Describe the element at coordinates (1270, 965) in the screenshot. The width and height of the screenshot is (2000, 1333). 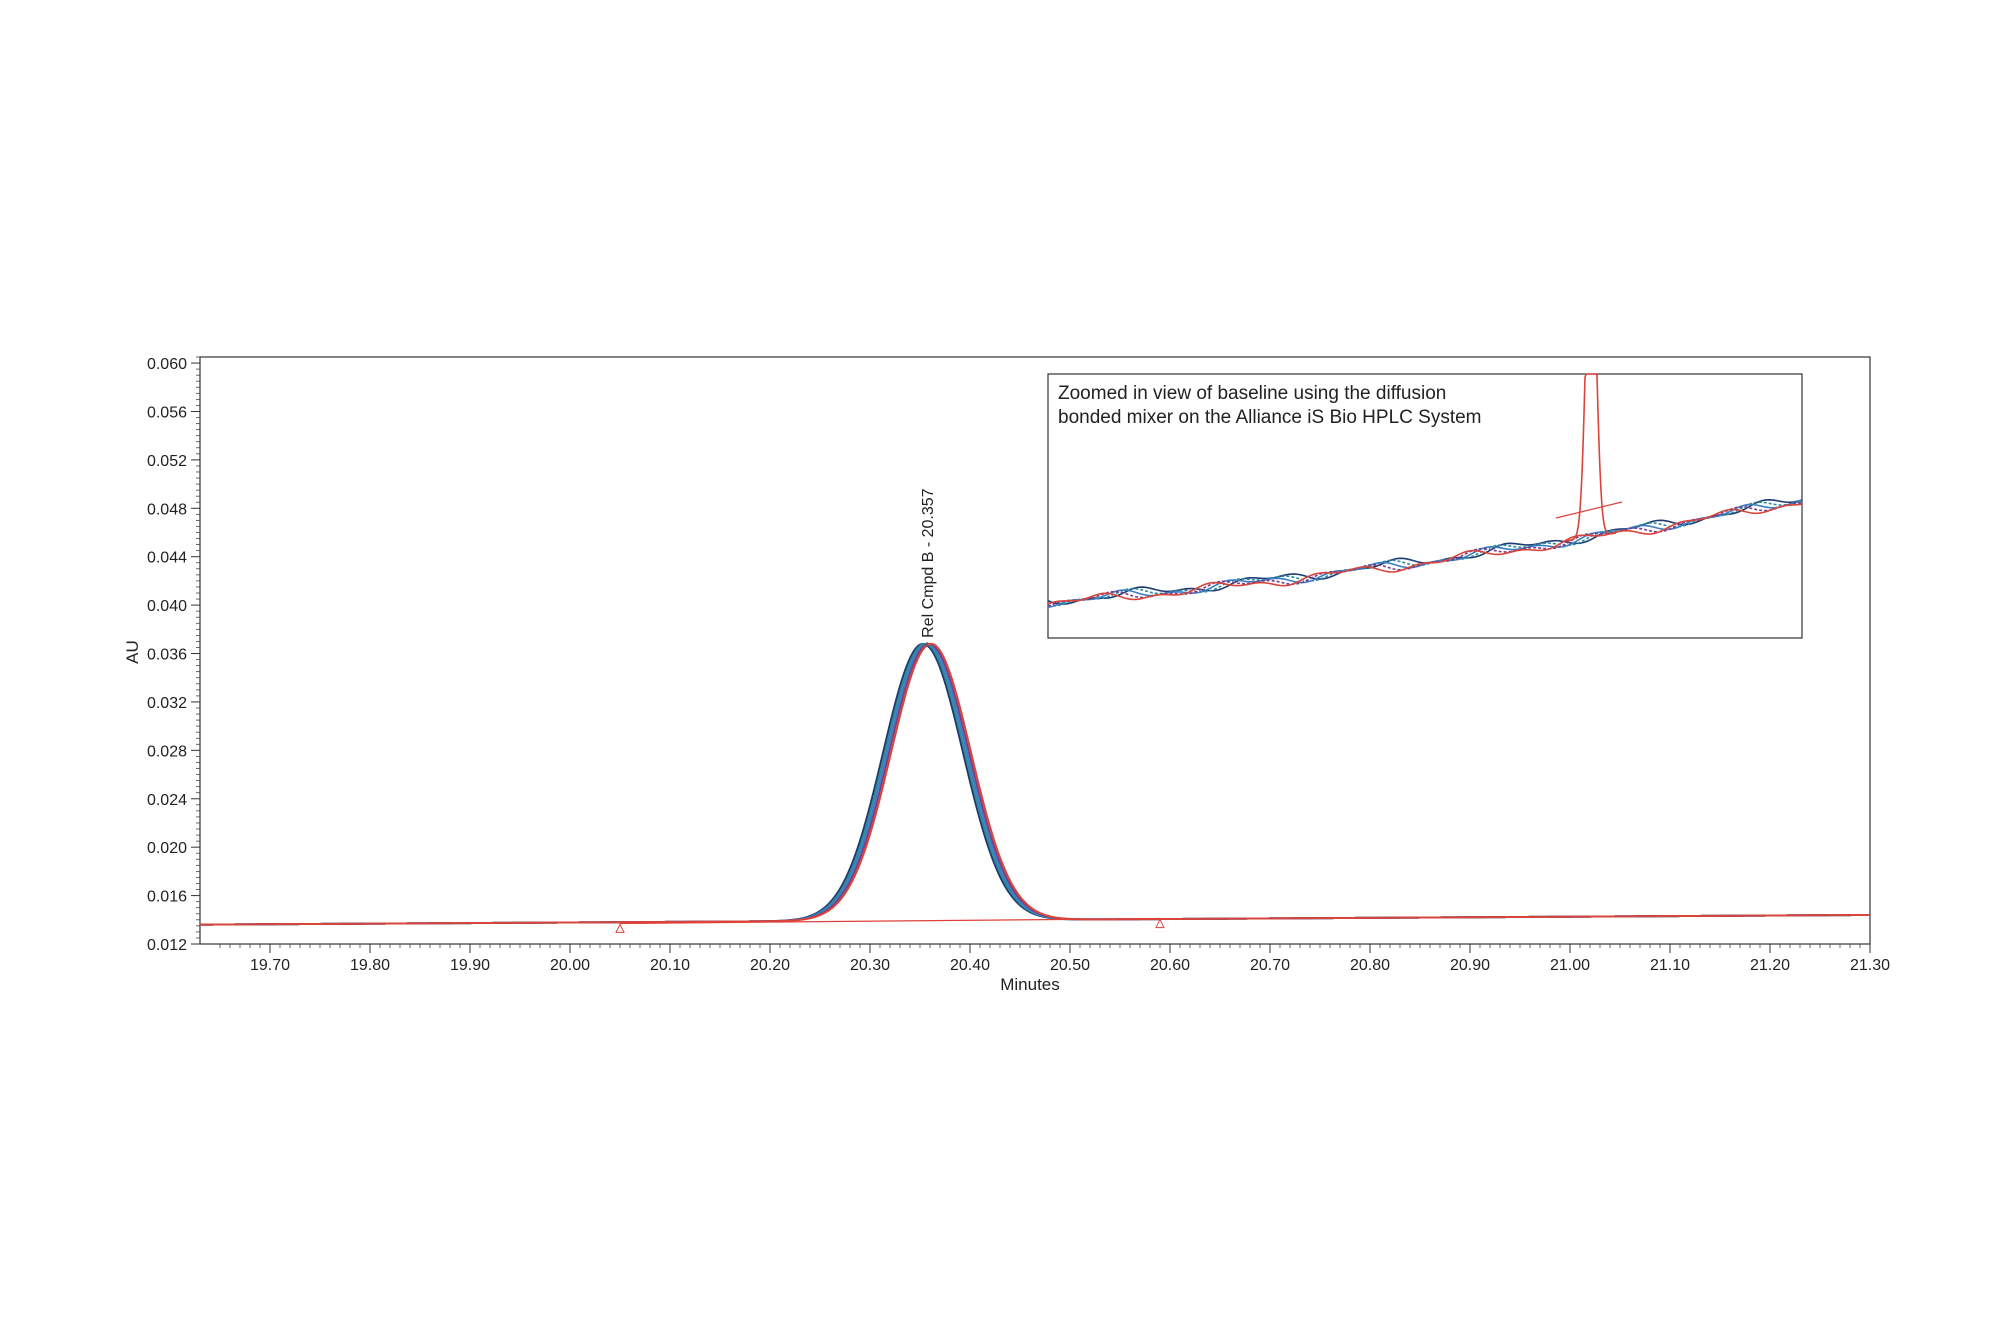
I see `x-tick-label: 20.70` at that location.